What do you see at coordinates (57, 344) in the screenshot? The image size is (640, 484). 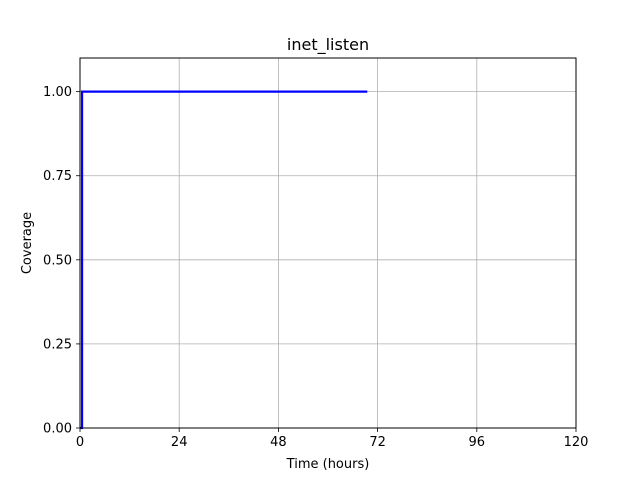 I see `y-tick-label: 0.25` at bounding box center [57, 344].